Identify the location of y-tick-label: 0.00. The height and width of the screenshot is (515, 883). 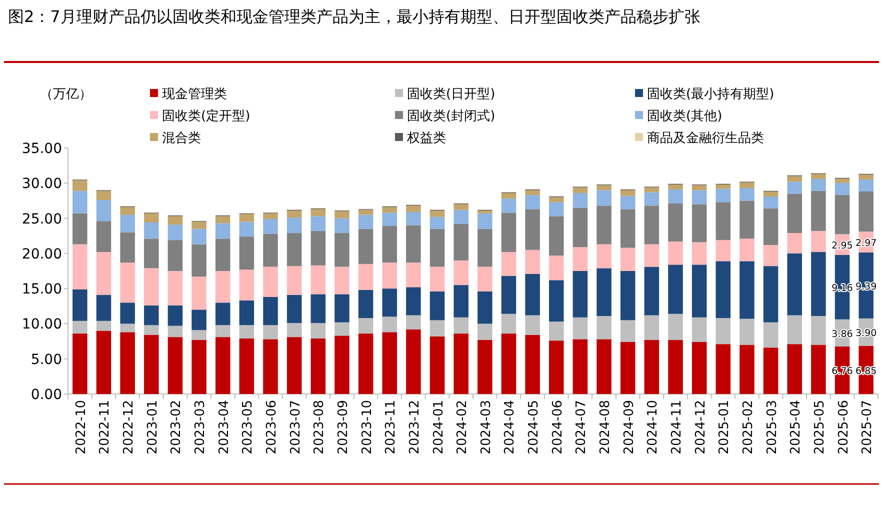
(46, 395).